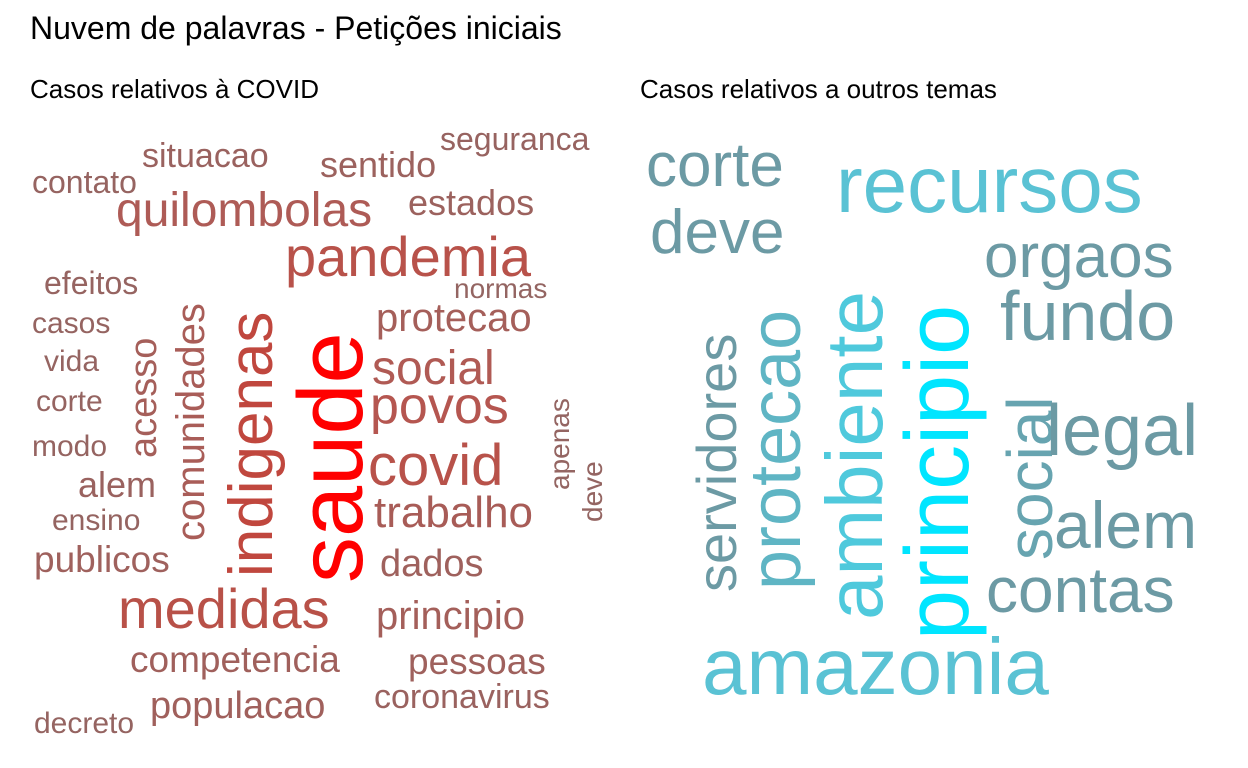 This screenshot has width=1248, height=768. Describe the element at coordinates (71, 361) in the screenshot. I see `word-vida: vida` at that location.